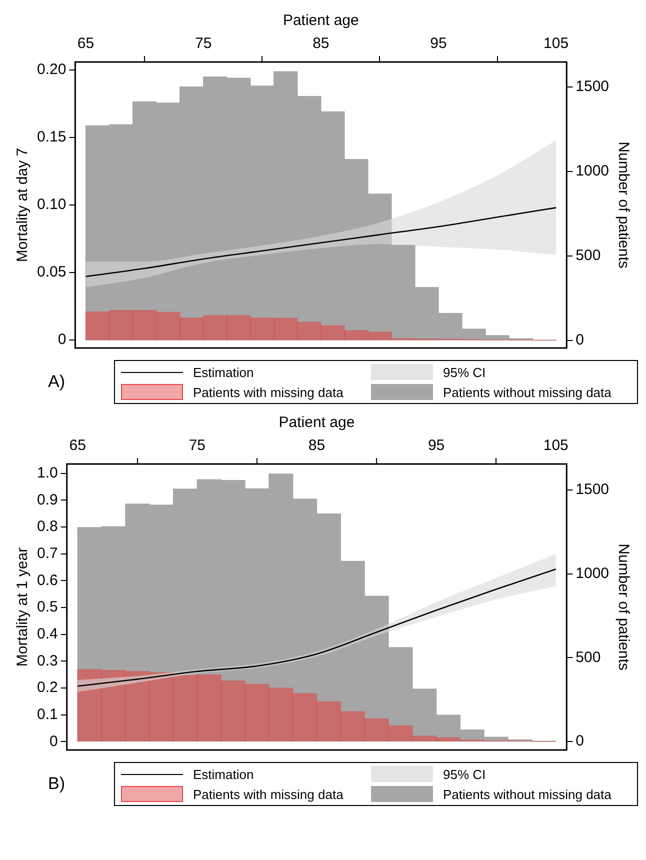 The height and width of the screenshot is (860, 646). Describe the element at coordinates (47, 687) in the screenshot. I see `y-tick-label: 0.2` at that location.